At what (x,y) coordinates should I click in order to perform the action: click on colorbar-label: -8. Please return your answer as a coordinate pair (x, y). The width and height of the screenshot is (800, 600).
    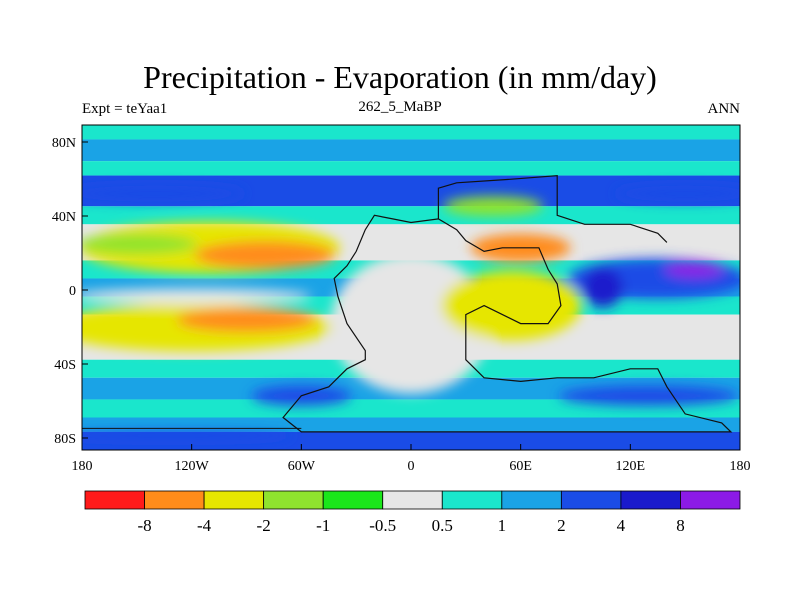
    Looking at the image, I should click on (144, 525).